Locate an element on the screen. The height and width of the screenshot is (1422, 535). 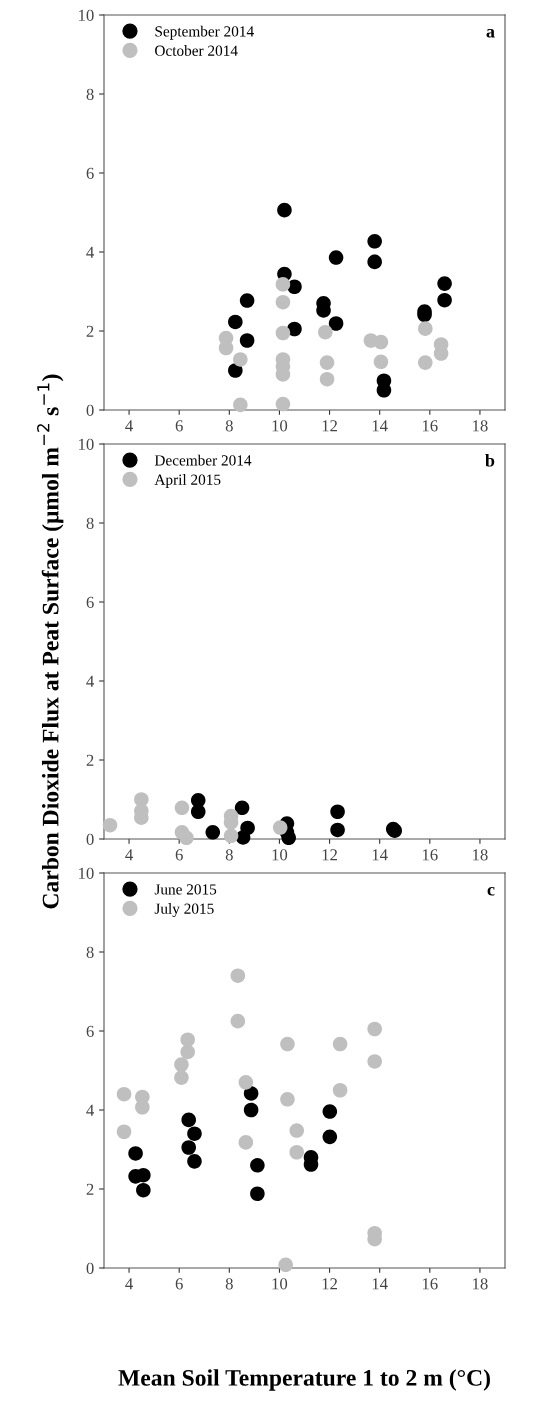
annotation: b is located at coordinates (490, 460).